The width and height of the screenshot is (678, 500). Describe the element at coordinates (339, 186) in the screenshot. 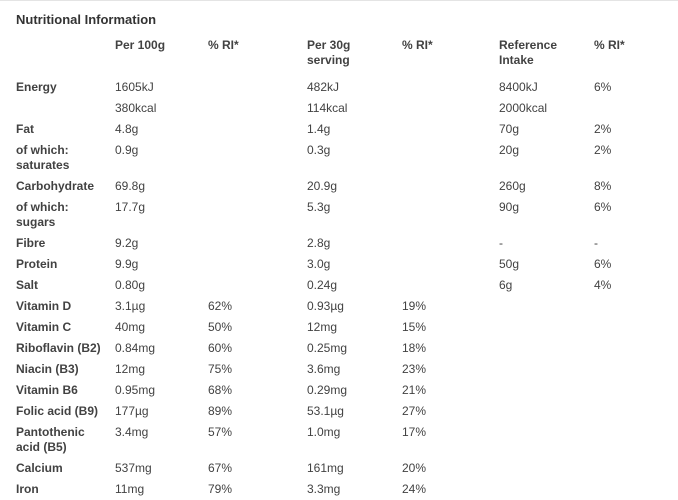

I see `table-row: Carbohydrate 69.8g 20.9g 260g 8%` at that location.